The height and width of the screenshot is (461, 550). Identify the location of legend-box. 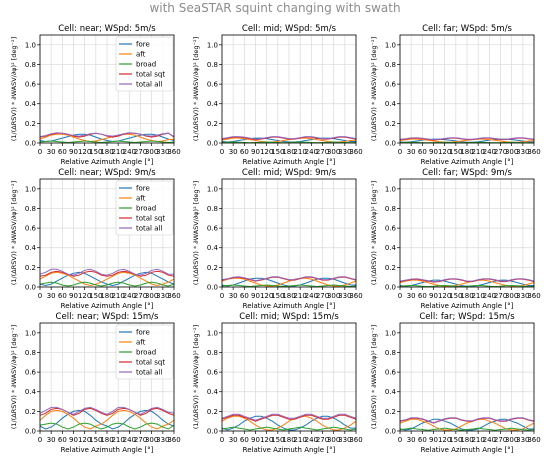
(144, 64).